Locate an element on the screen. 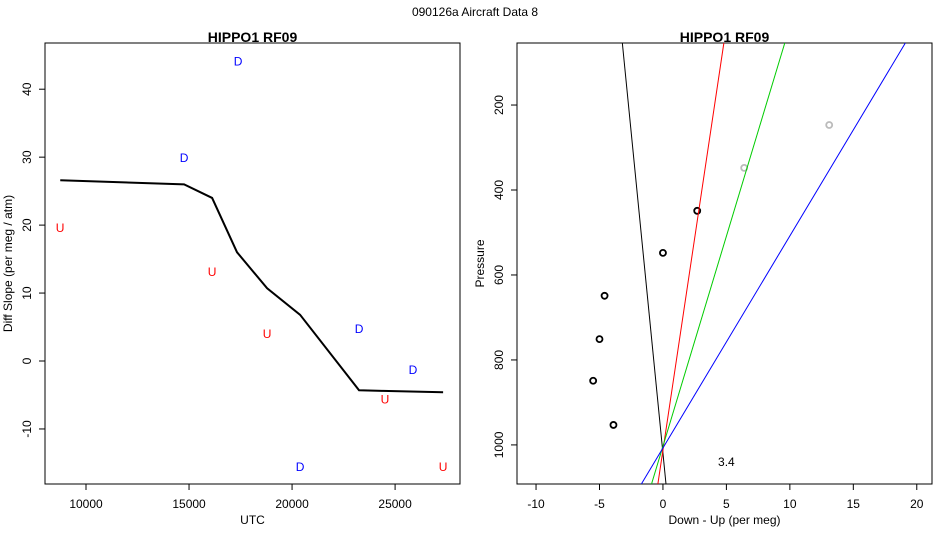  y-tick-label: 200 is located at coordinates (499, 105).